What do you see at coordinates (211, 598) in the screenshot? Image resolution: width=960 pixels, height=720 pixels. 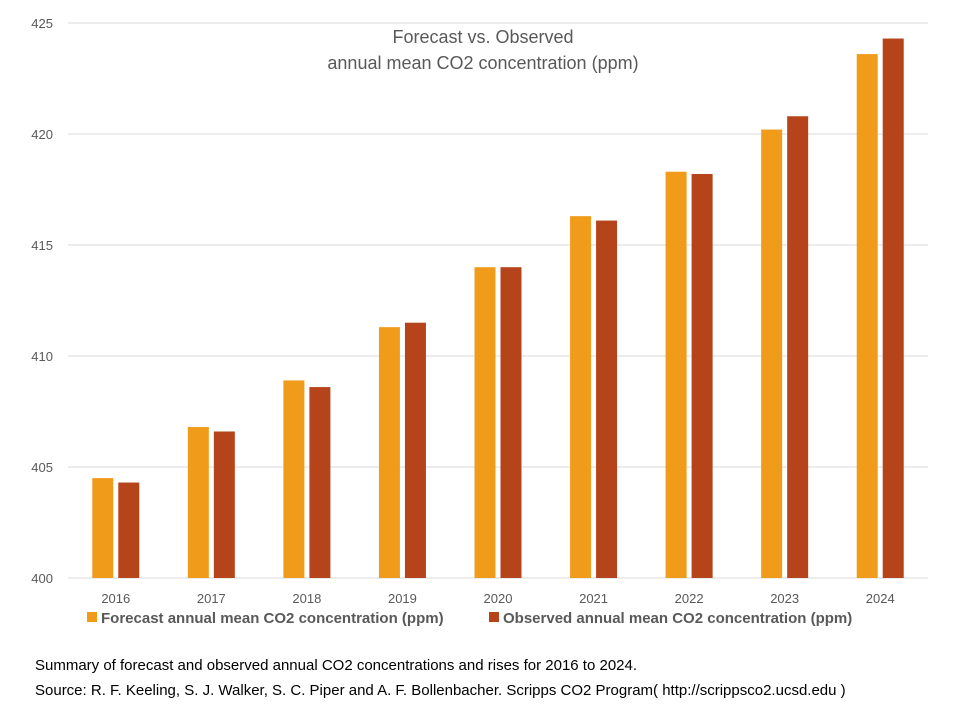 I see `x-tick-label: 2017` at bounding box center [211, 598].